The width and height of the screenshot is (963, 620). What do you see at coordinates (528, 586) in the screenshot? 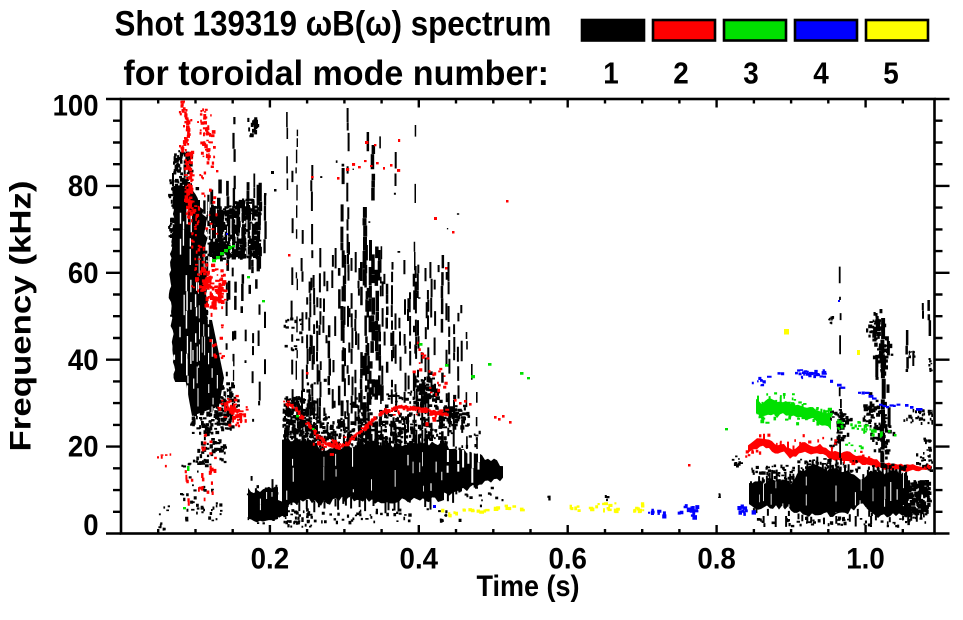
I see `svg-text: Time (s)` at bounding box center [528, 586].